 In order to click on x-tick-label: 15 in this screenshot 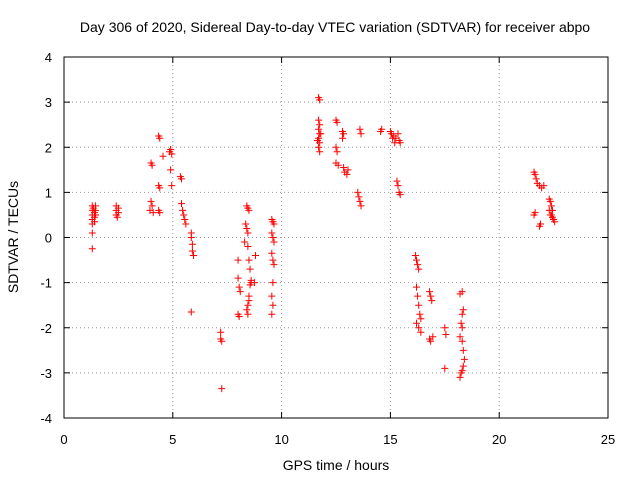, I will do `click(390, 439)`.